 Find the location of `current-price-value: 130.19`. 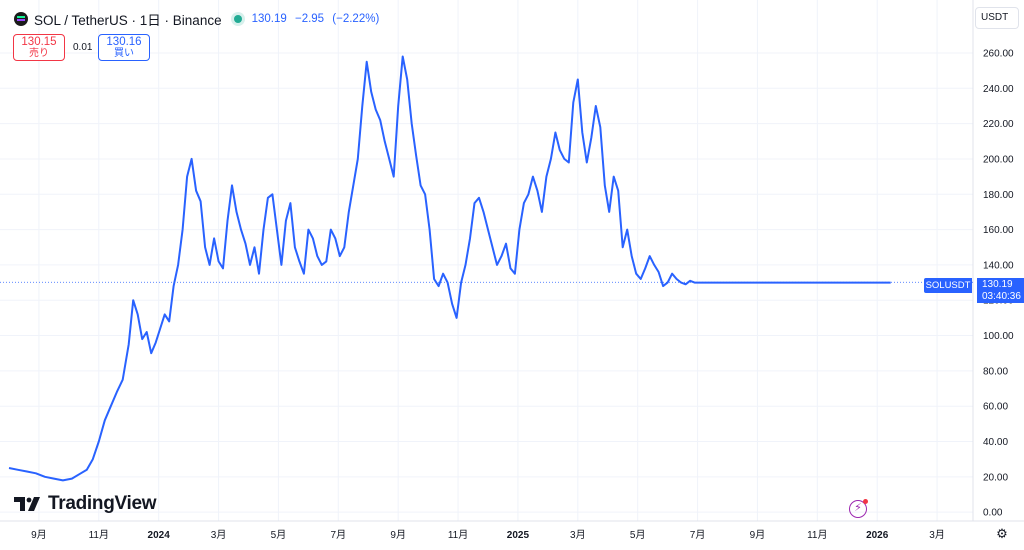

current-price-value: 130.19 is located at coordinates (997, 284).